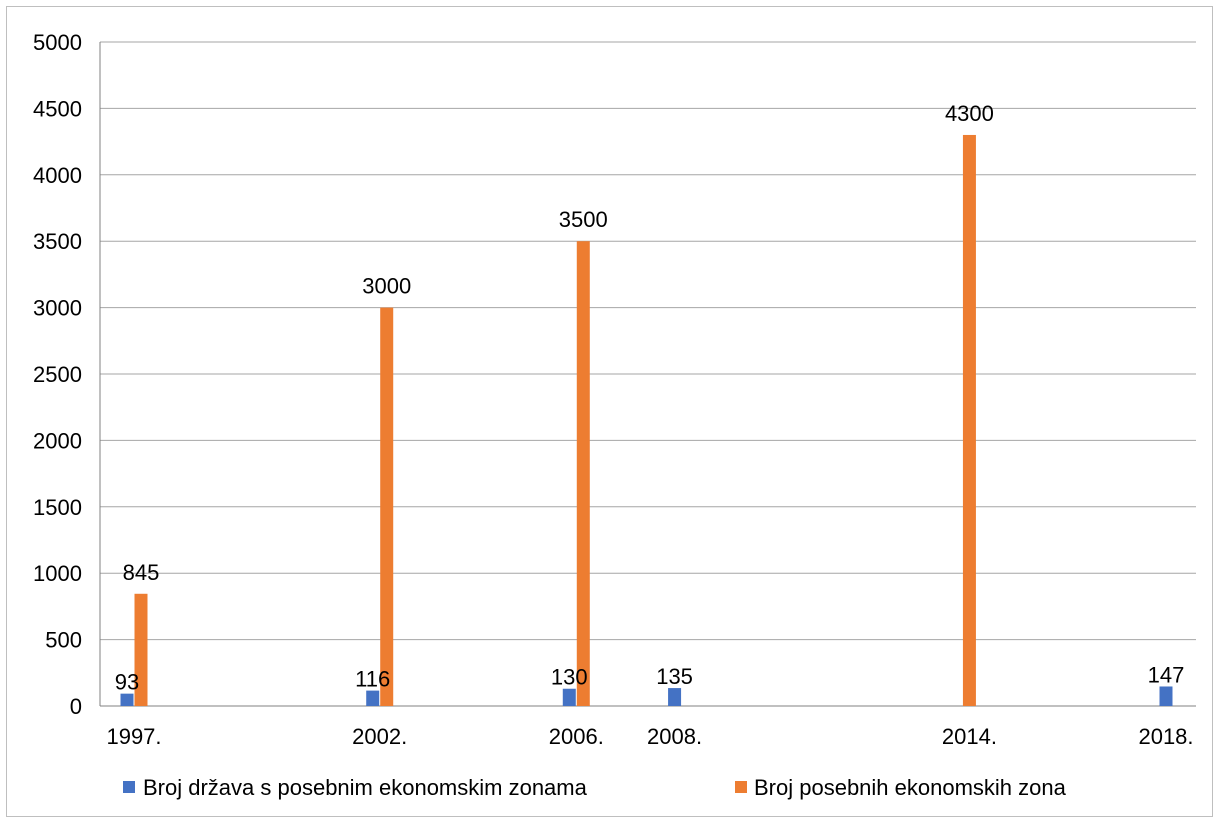 The height and width of the screenshot is (822, 1221). What do you see at coordinates (57, 374) in the screenshot?
I see `y-tick-label: 2500` at bounding box center [57, 374].